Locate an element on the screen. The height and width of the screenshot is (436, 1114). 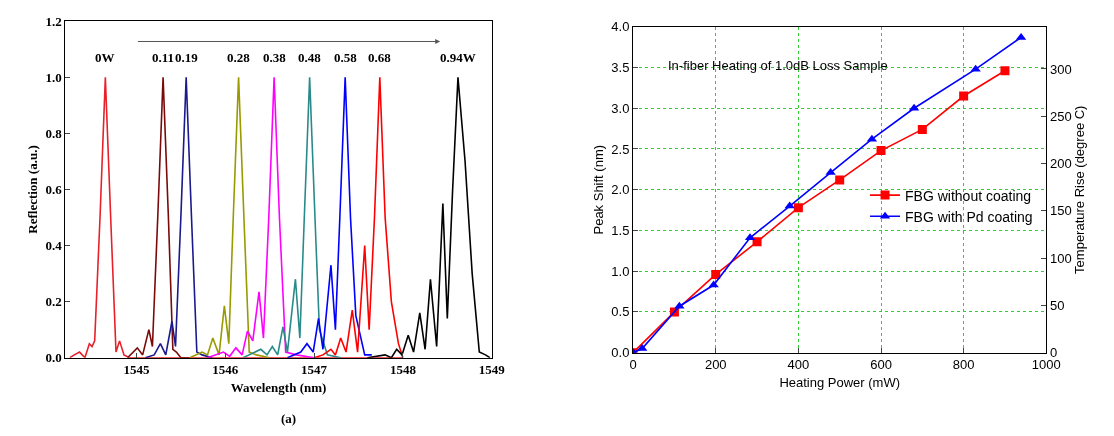
y-tick-label: 0.4 is located at coordinates (54, 246).